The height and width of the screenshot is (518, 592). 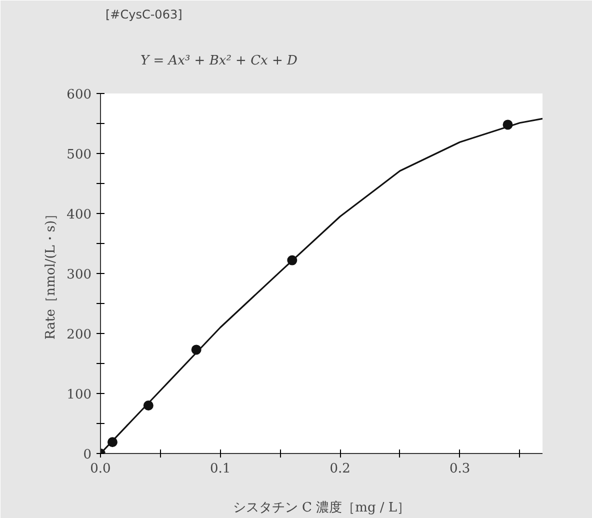 What do you see at coordinates (79, 395) in the screenshot?
I see `y-tick-label: 100` at bounding box center [79, 395].